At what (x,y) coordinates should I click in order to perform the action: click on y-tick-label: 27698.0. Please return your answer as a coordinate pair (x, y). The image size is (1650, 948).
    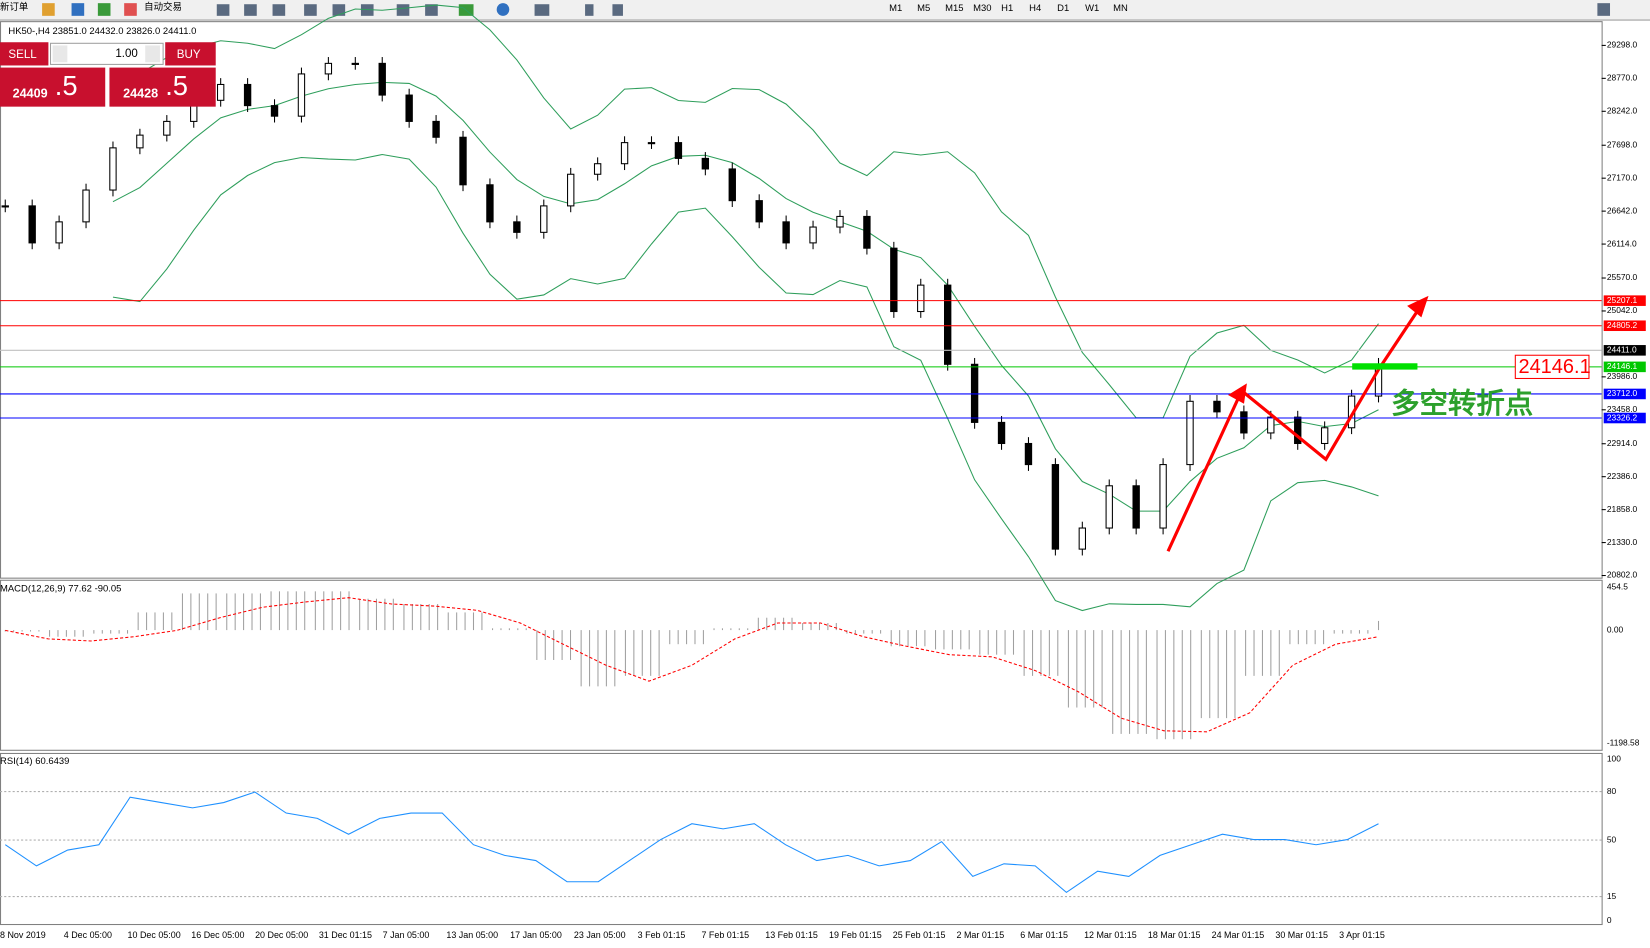
    Looking at the image, I should click on (1622, 144).